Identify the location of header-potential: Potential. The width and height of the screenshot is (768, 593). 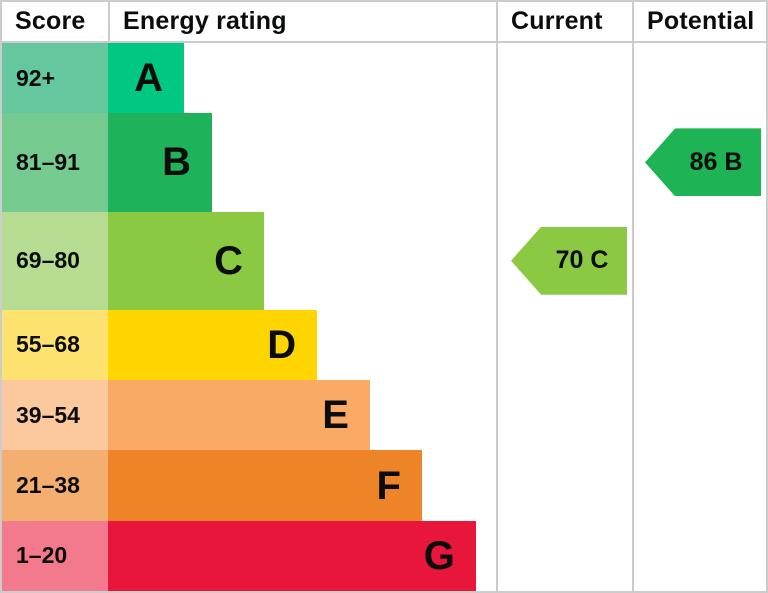
(699, 21).